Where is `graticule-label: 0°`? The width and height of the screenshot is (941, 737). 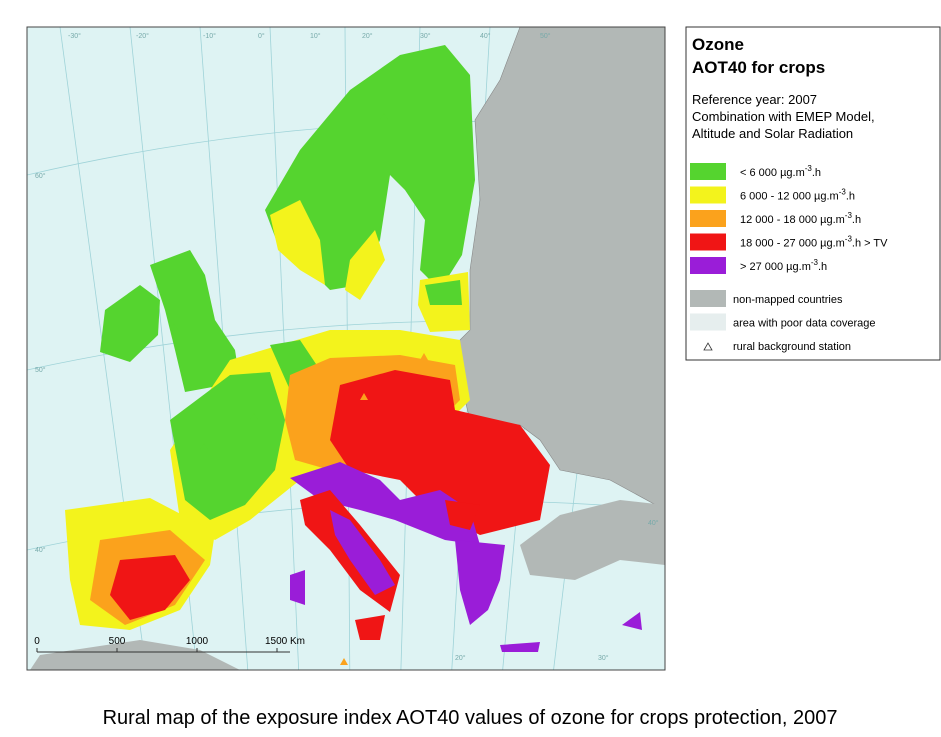
graticule-label: 0° is located at coordinates (261, 36).